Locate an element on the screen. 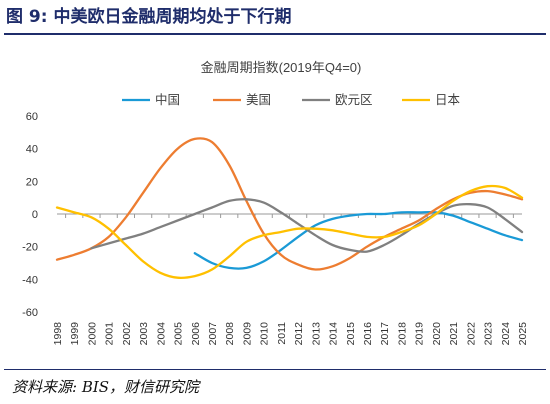  x-tick-label: 2007 is located at coordinates (213, 334).